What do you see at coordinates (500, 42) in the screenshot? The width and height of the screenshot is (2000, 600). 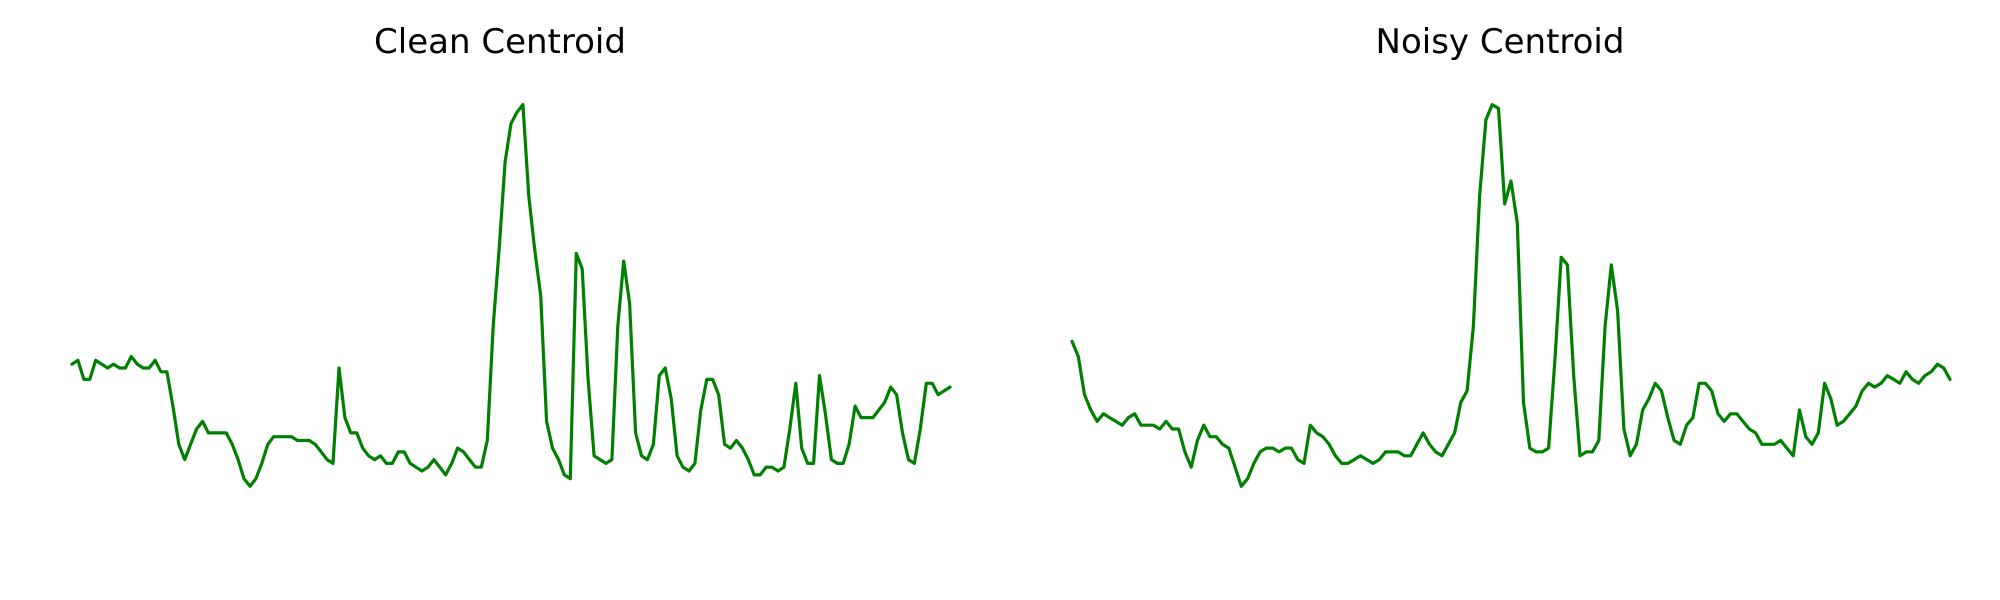 I see `chart-title: Clean Centroid` at bounding box center [500, 42].